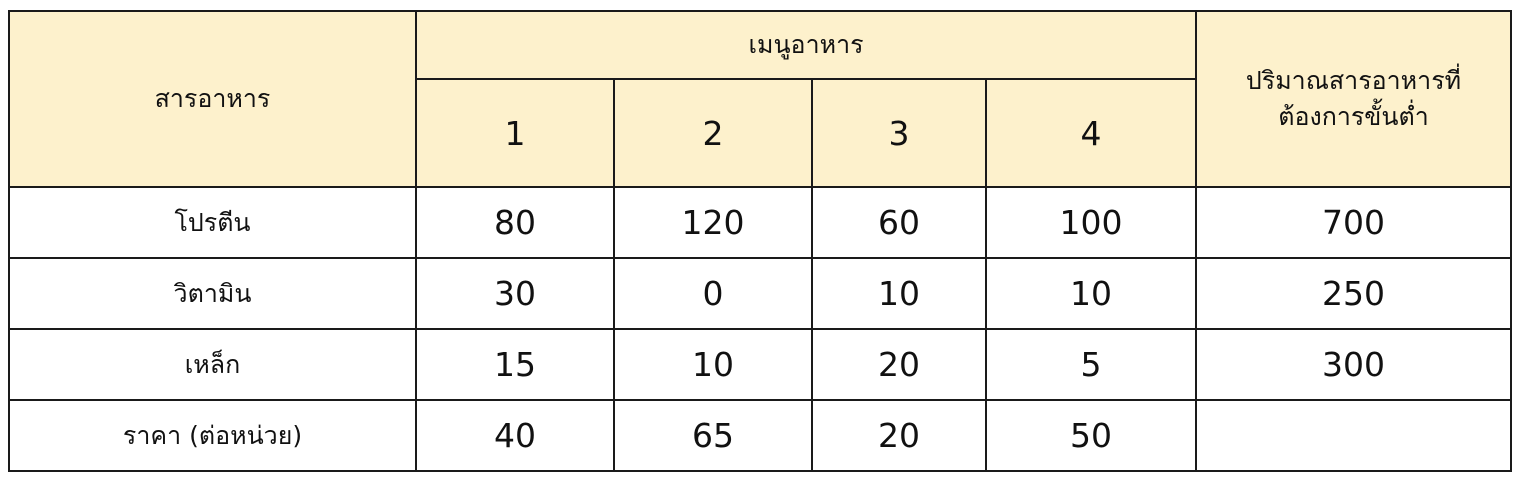 Image resolution: width=1524 pixels, height=492 pixels. I want to click on table-cell: 5, so click(1091, 364).